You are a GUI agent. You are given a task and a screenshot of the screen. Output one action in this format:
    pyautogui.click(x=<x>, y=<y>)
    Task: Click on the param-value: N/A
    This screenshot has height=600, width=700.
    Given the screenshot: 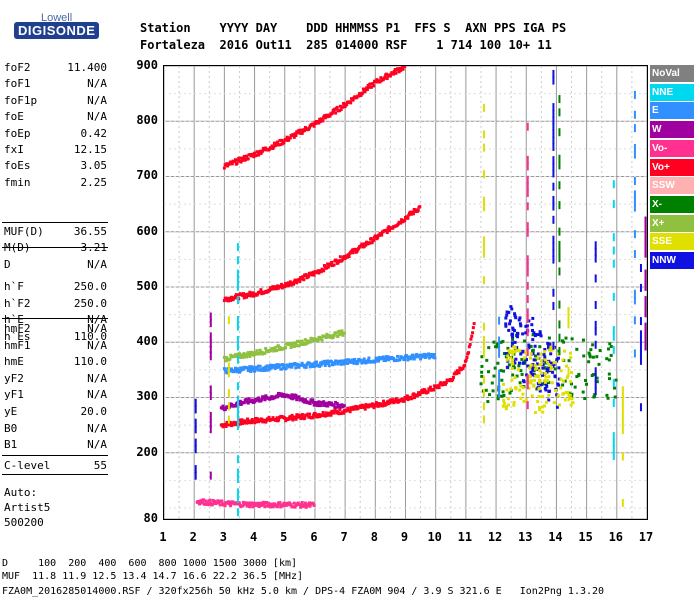 What is the action you would take?
    pyautogui.click(x=97, y=345)
    